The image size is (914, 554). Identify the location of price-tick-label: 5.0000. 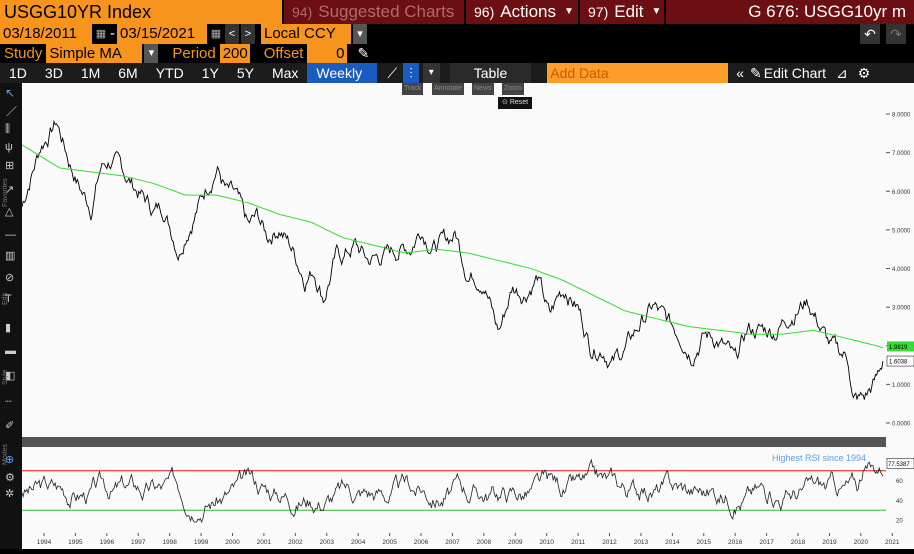
(901, 231).